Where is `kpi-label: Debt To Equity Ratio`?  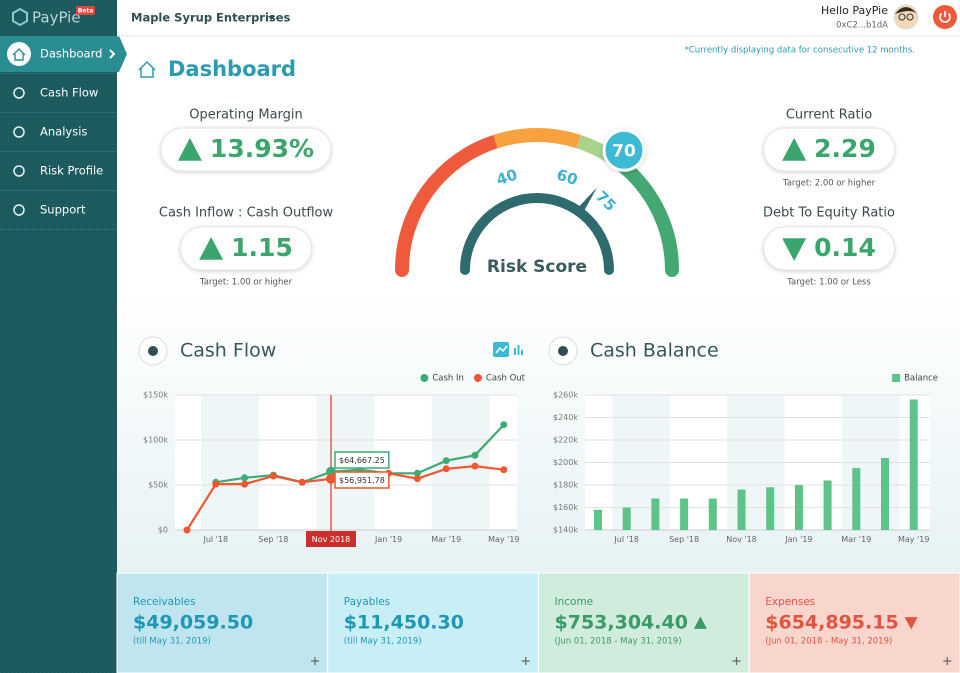
kpi-label: Debt To Equity Ratio is located at coordinates (829, 213).